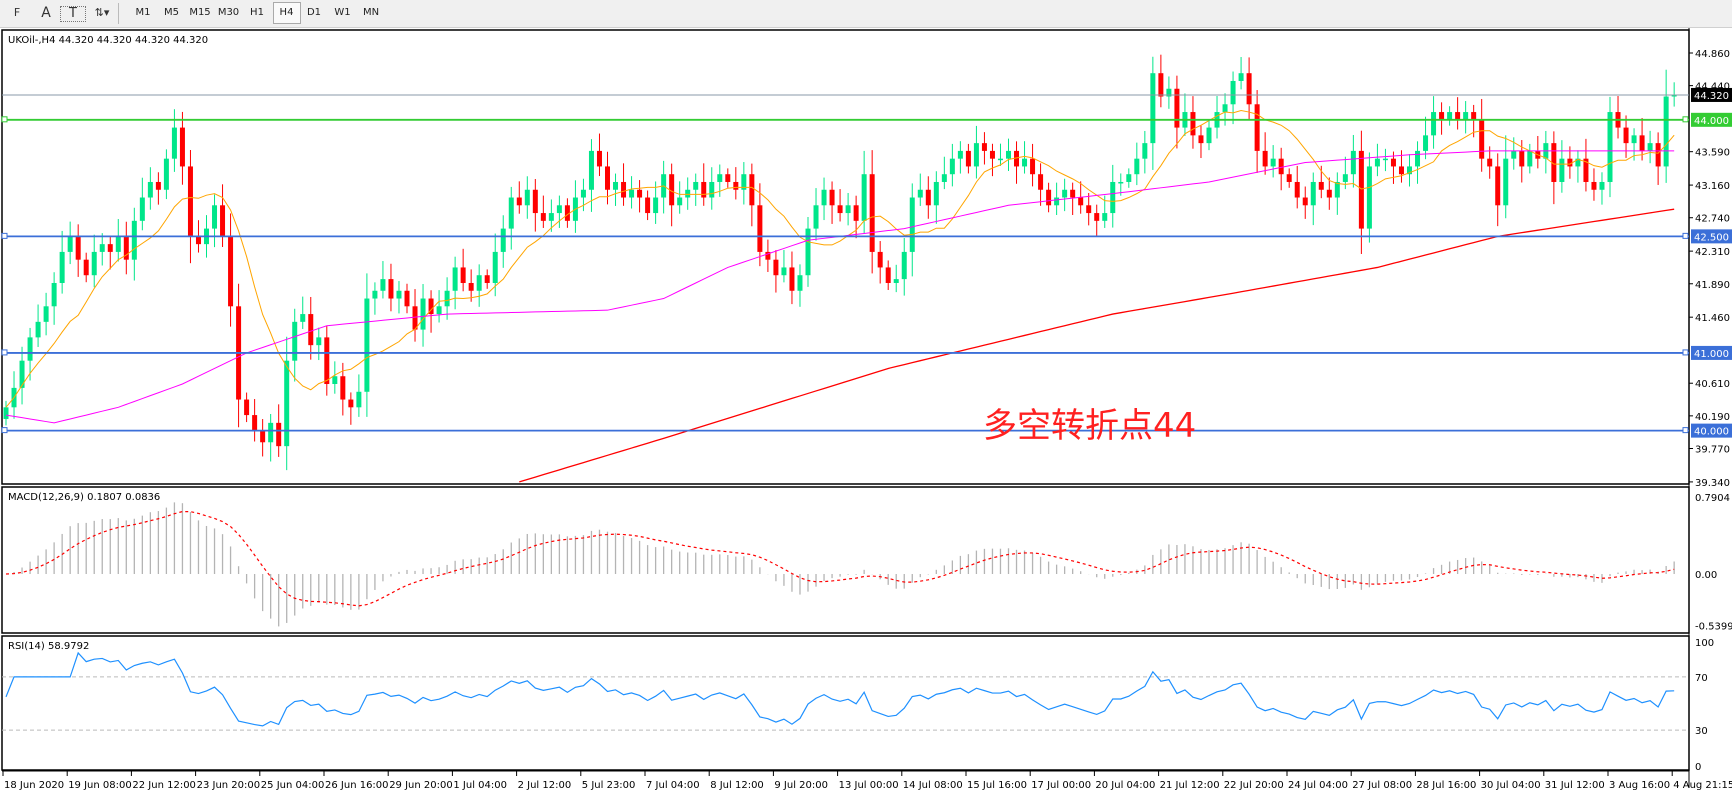 This screenshot has width=1732, height=796. I want to click on time-axis-label: 14 Jul 08:00, so click(933, 785).